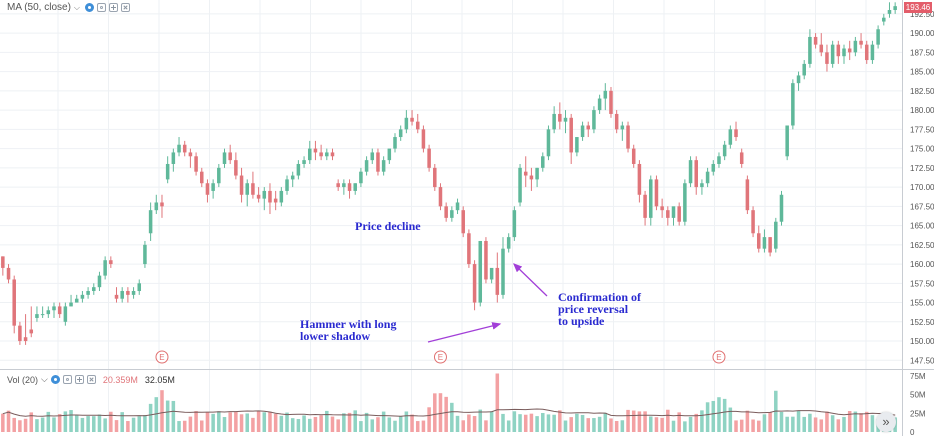  I want to click on volume-legend: Vol (20) ⌵ 20.359M 32.05M, so click(91, 379).